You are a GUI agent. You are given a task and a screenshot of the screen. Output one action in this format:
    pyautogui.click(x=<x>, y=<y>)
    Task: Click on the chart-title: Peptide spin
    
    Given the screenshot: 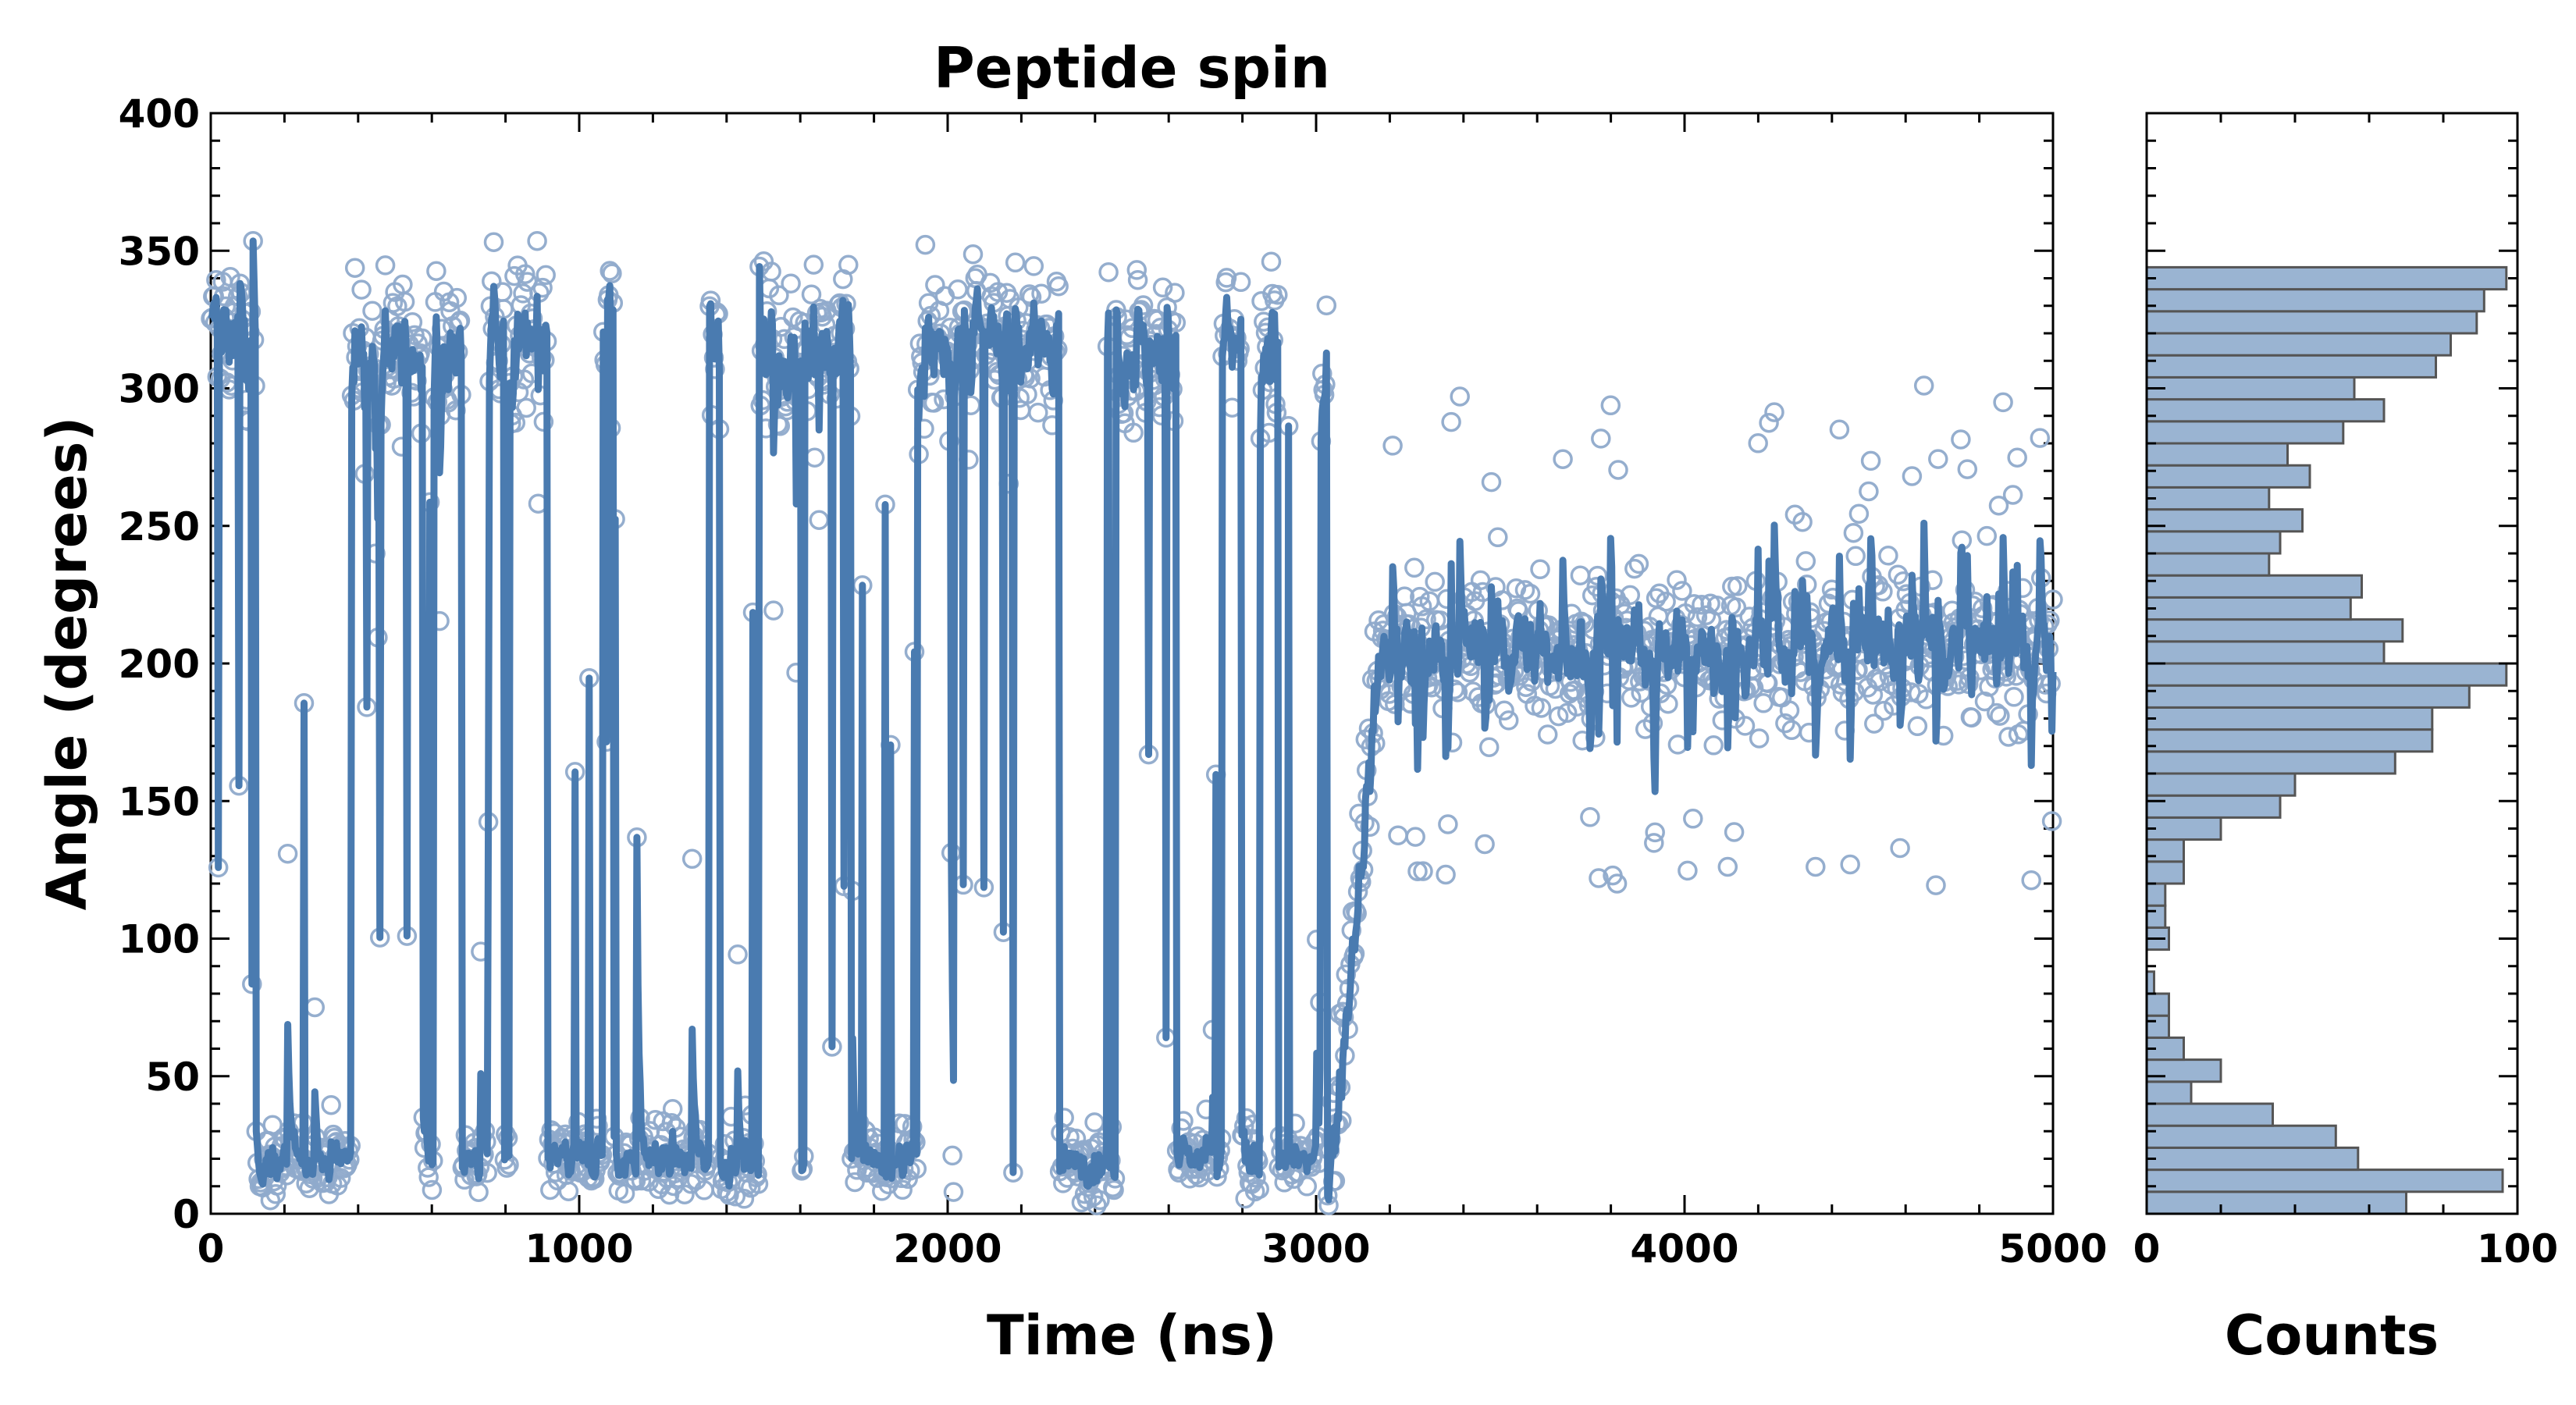 What is the action you would take?
    pyautogui.click(x=1132, y=68)
    